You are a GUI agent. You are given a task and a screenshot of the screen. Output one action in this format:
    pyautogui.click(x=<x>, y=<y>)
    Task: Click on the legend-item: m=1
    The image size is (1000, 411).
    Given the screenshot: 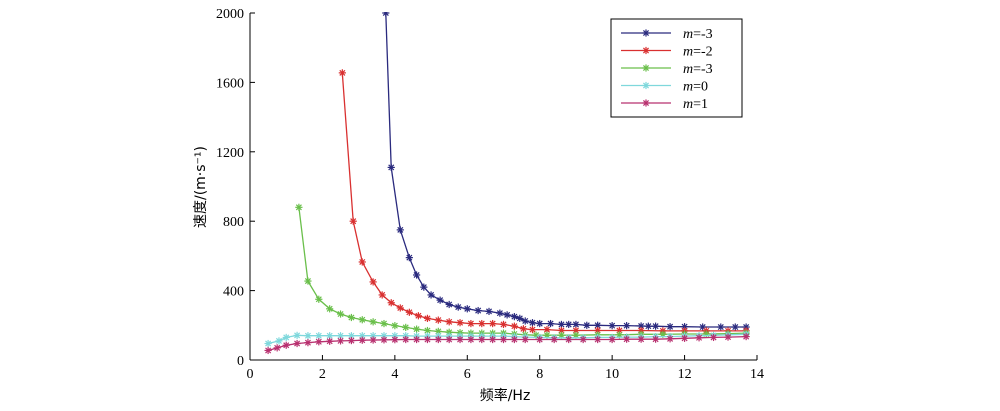 What is the action you would take?
    pyautogui.click(x=664, y=104)
    